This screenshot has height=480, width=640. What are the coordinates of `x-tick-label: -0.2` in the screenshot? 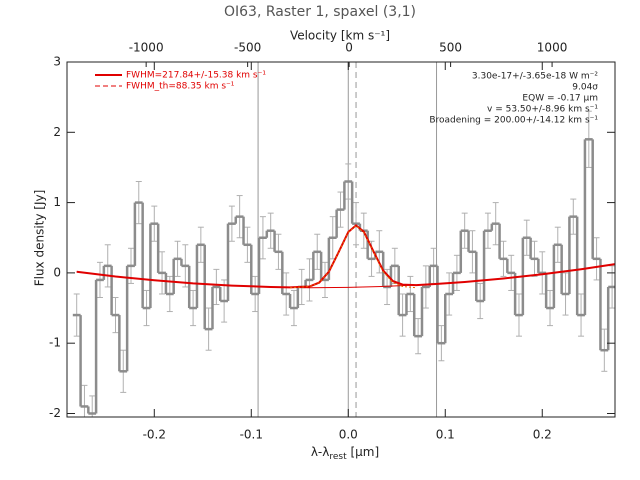 It's located at (154, 435).